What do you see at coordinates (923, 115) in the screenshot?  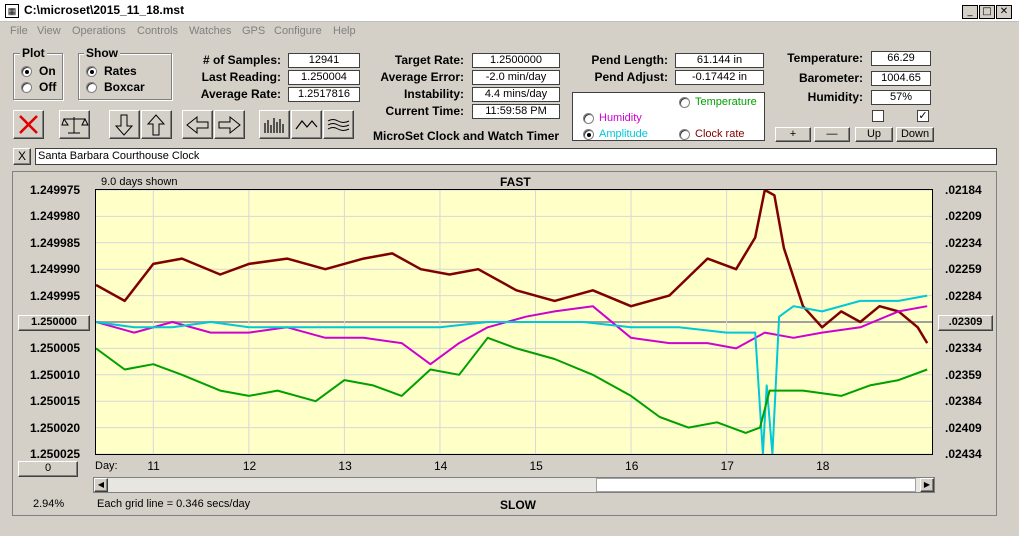 I see `option-checkbox-2: ✓` at bounding box center [923, 115].